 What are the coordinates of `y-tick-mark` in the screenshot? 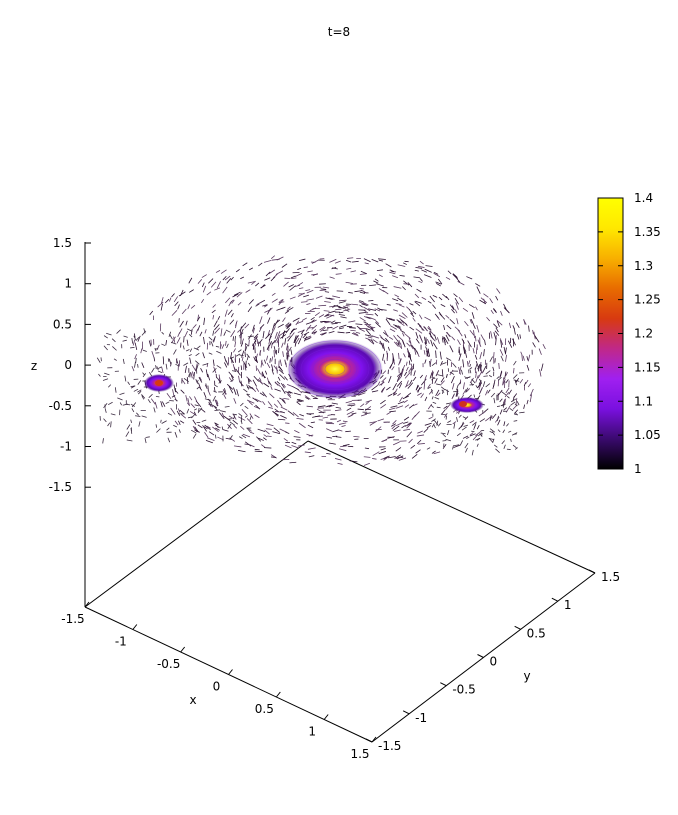 It's located at (517, 627).